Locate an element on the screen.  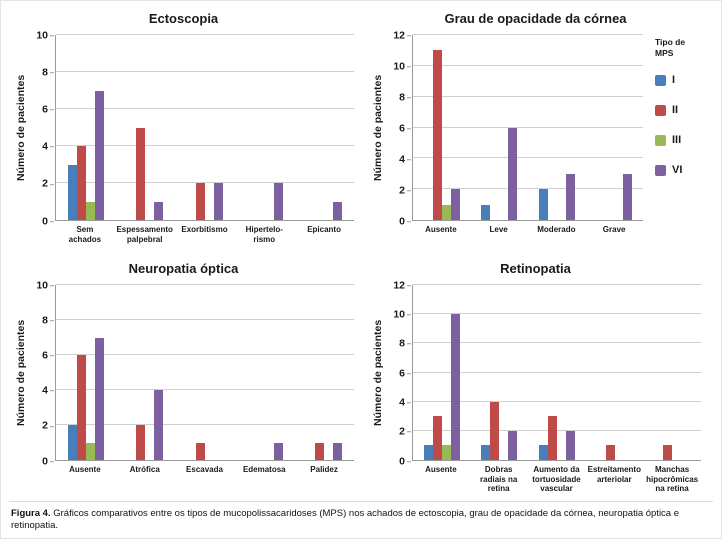
legend-label: I is located at coordinates (674, 80).